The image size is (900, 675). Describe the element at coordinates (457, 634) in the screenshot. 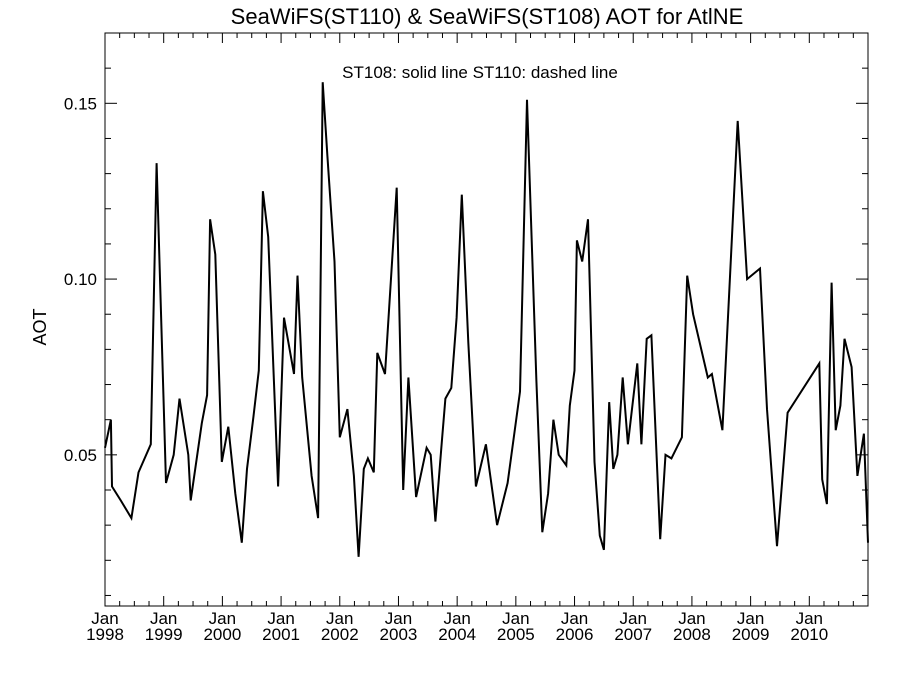

I see `x-tick-year-label: 2004` at that location.